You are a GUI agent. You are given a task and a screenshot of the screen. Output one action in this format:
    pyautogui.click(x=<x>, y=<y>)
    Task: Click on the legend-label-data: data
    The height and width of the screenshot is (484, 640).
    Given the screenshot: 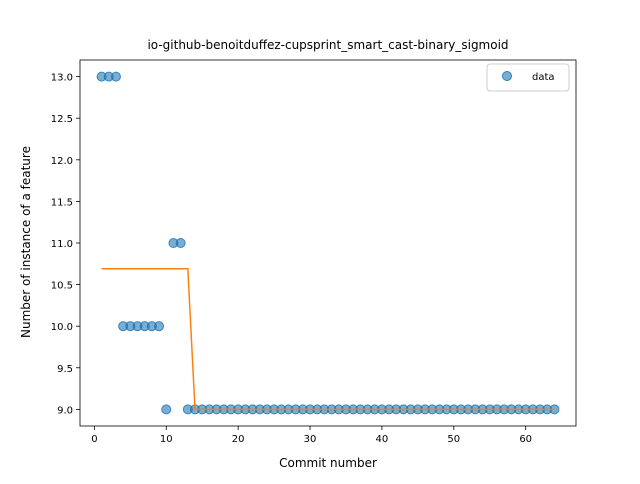 What is the action you would take?
    pyautogui.click(x=543, y=77)
    